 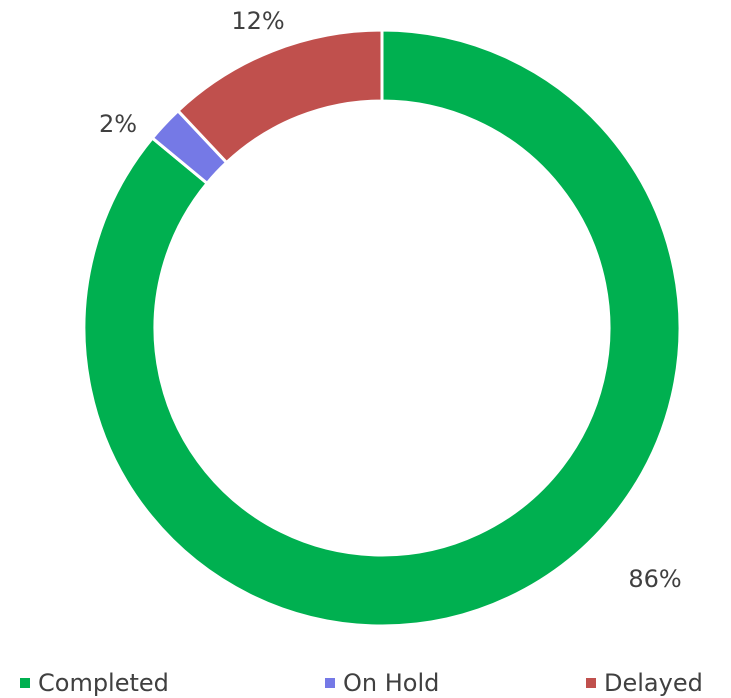 I want to click on data-label: 2%, so click(x=118, y=124).